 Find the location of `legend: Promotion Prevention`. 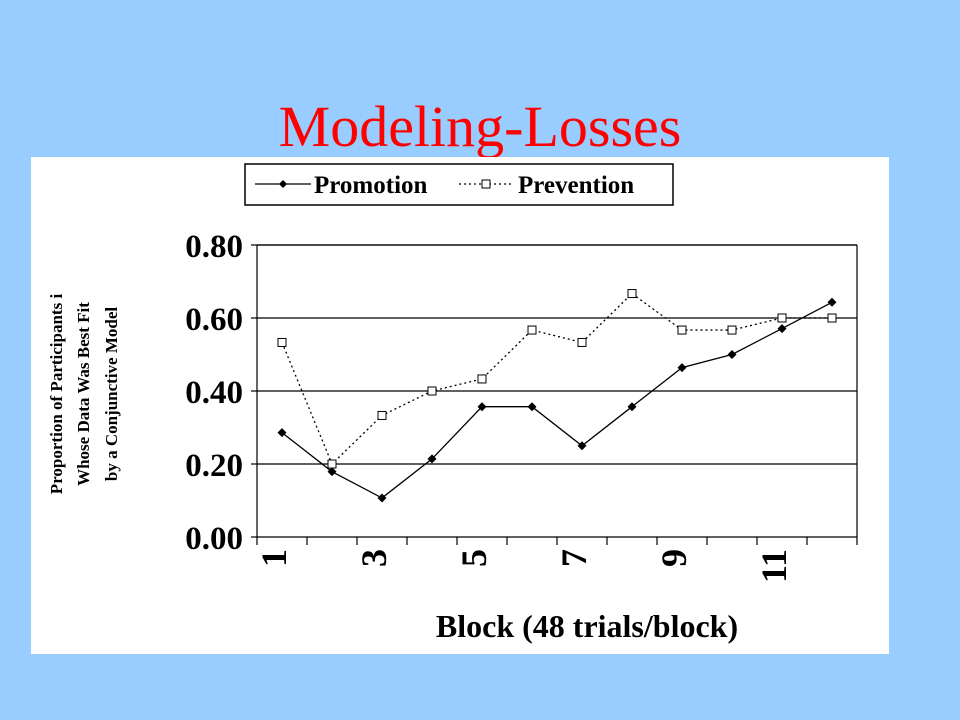

legend: Promotion Prevention is located at coordinates (459, 184).